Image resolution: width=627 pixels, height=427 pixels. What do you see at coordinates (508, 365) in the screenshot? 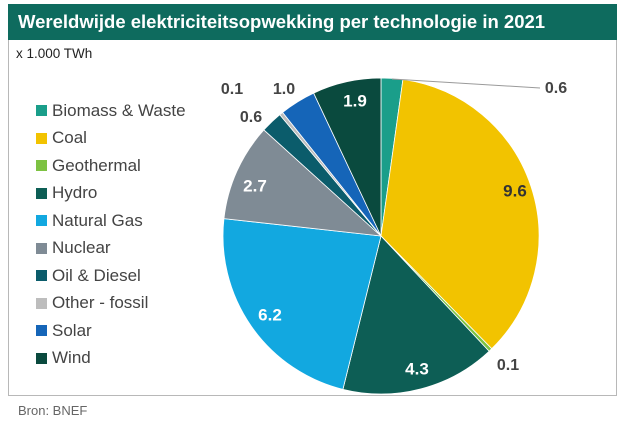
I see `data-label-geothermal: 0.1` at bounding box center [508, 365].